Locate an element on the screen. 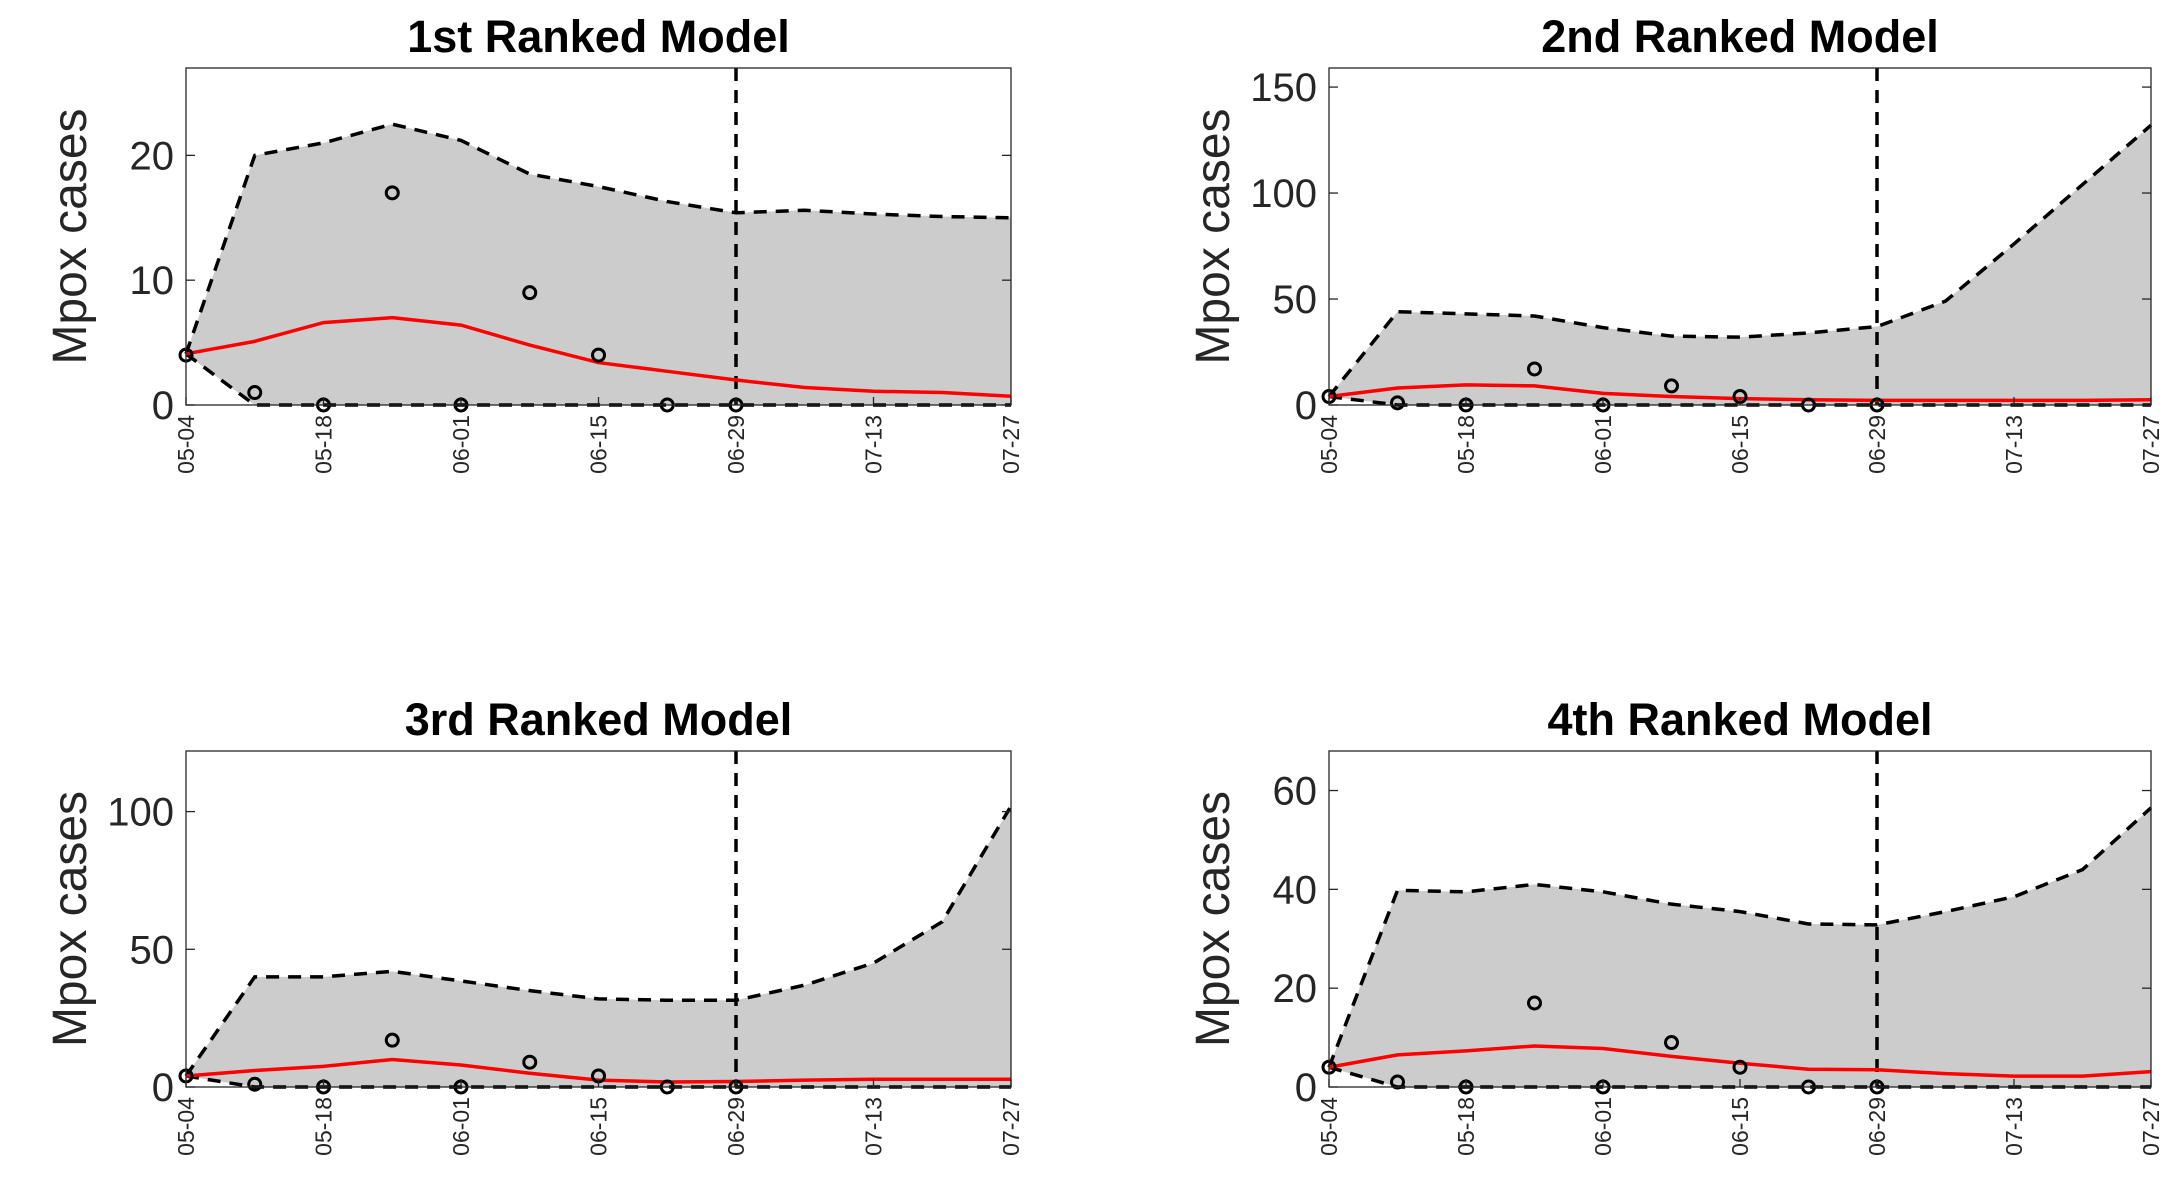  y-tick-label: 150 is located at coordinates (1283, 88).